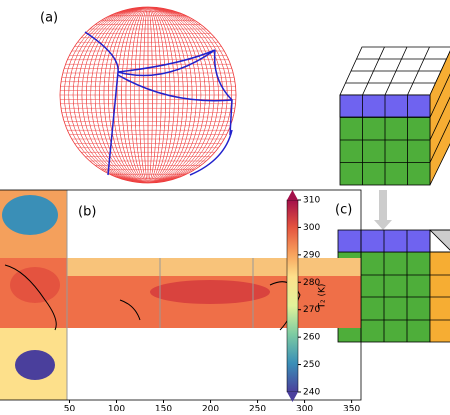 The width and height of the screenshot is (450, 415). I want to click on y-tick-label: 300, so click(311, 228).